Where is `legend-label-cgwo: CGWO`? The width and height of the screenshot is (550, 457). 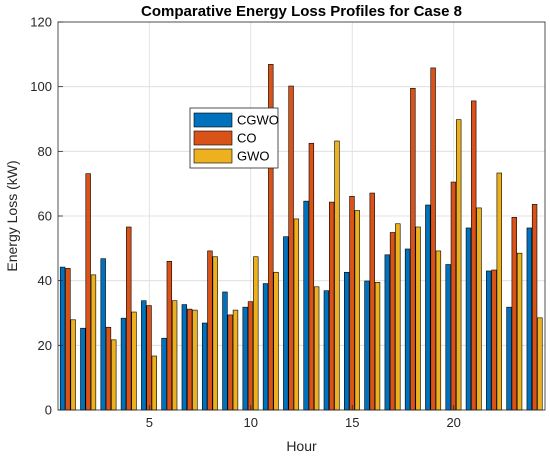 legend-label-cgwo: CGWO is located at coordinates (258, 120).